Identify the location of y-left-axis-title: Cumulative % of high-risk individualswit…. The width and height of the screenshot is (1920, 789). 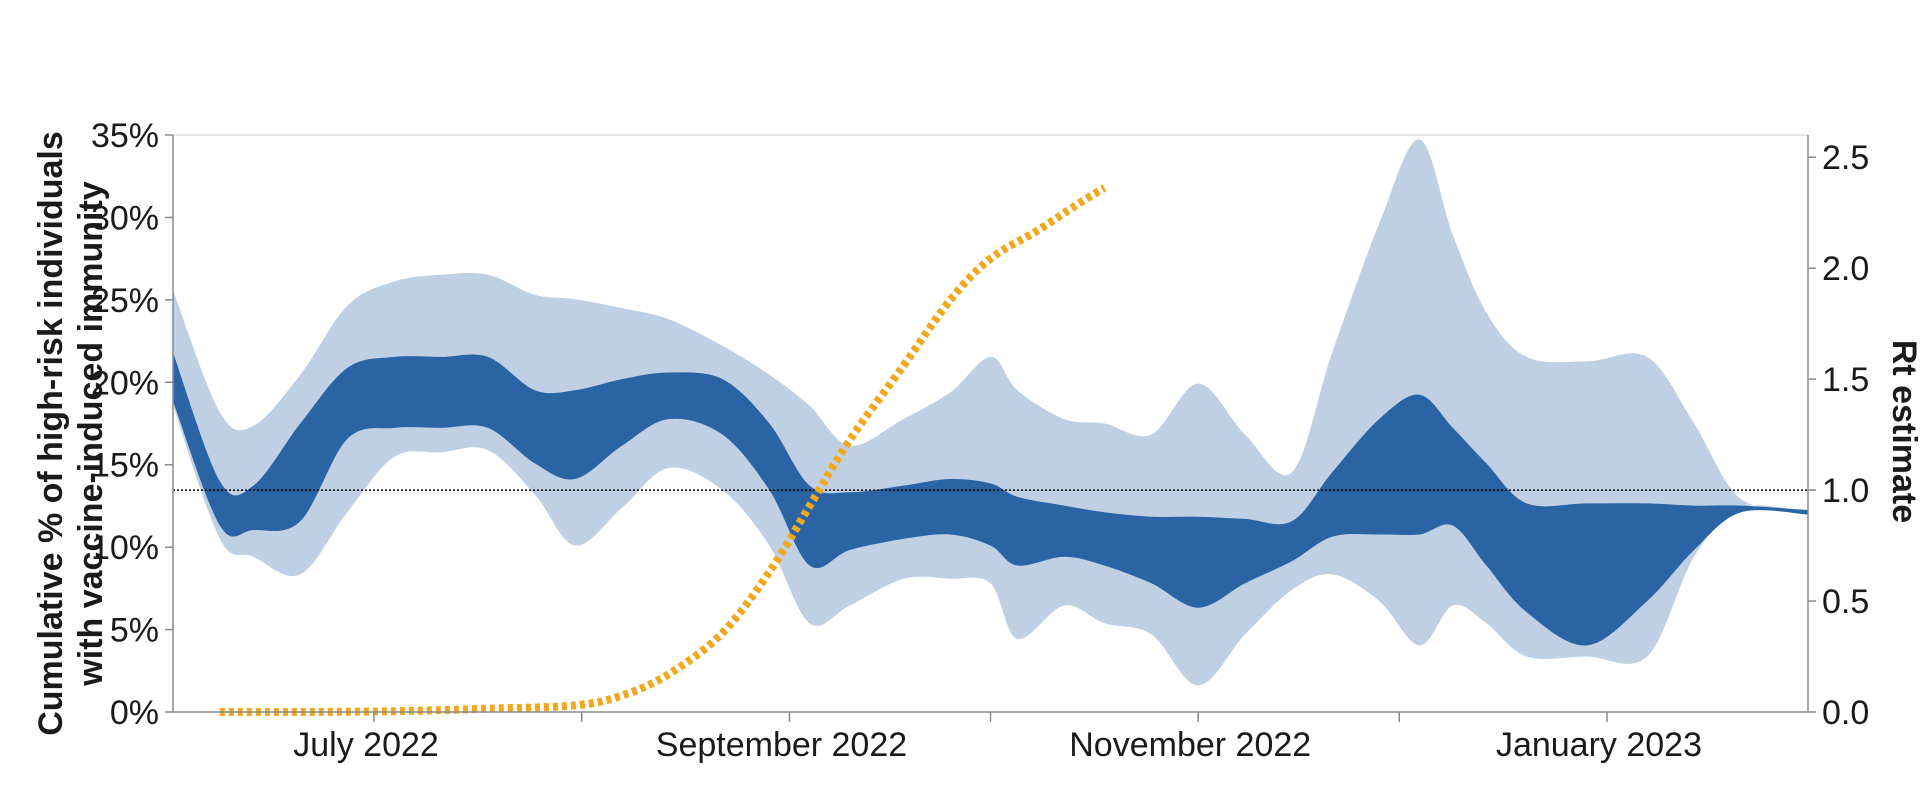
(71, 433).